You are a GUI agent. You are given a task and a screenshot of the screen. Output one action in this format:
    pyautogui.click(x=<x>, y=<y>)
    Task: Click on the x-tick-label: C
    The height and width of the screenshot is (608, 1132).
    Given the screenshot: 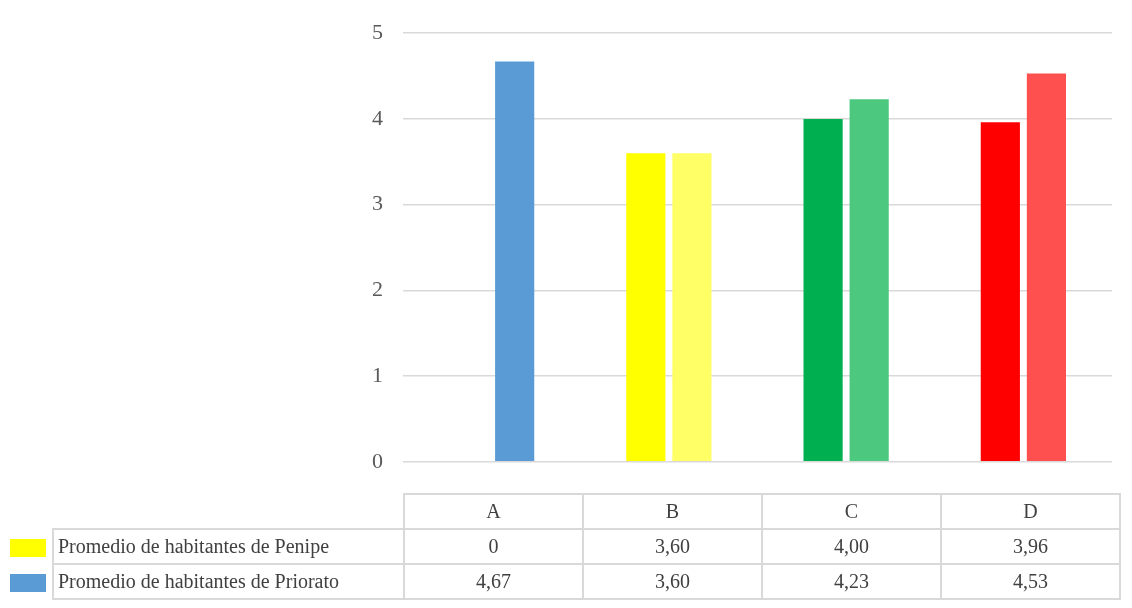 What is the action you would take?
    pyautogui.click(x=851, y=511)
    